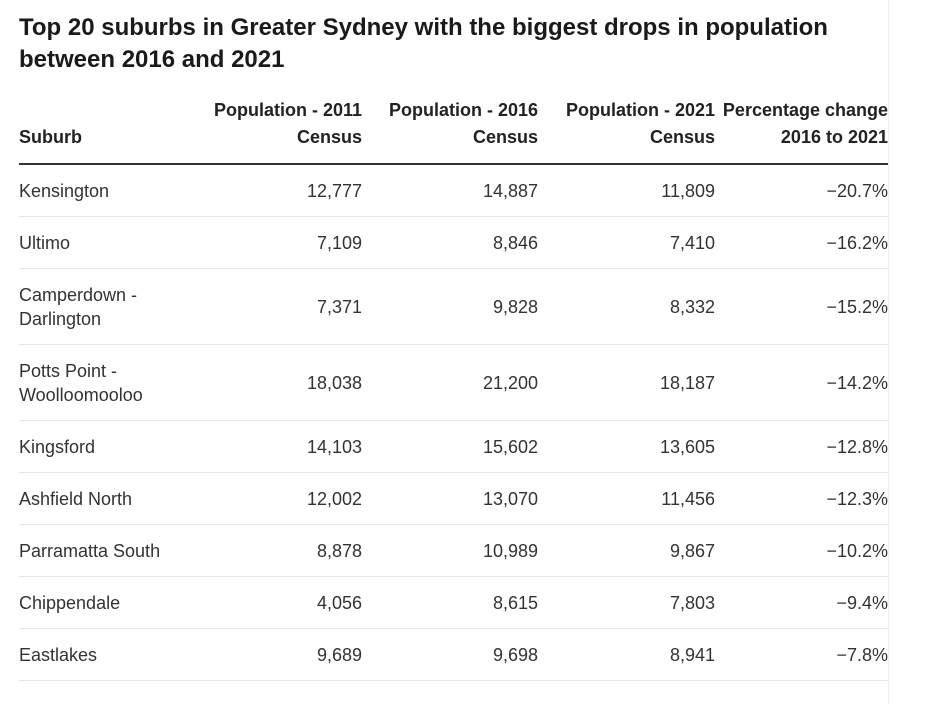 The width and height of the screenshot is (933, 704). Describe the element at coordinates (283, 446) in the screenshot. I see `population-2011-cell: 14,103` at that location.